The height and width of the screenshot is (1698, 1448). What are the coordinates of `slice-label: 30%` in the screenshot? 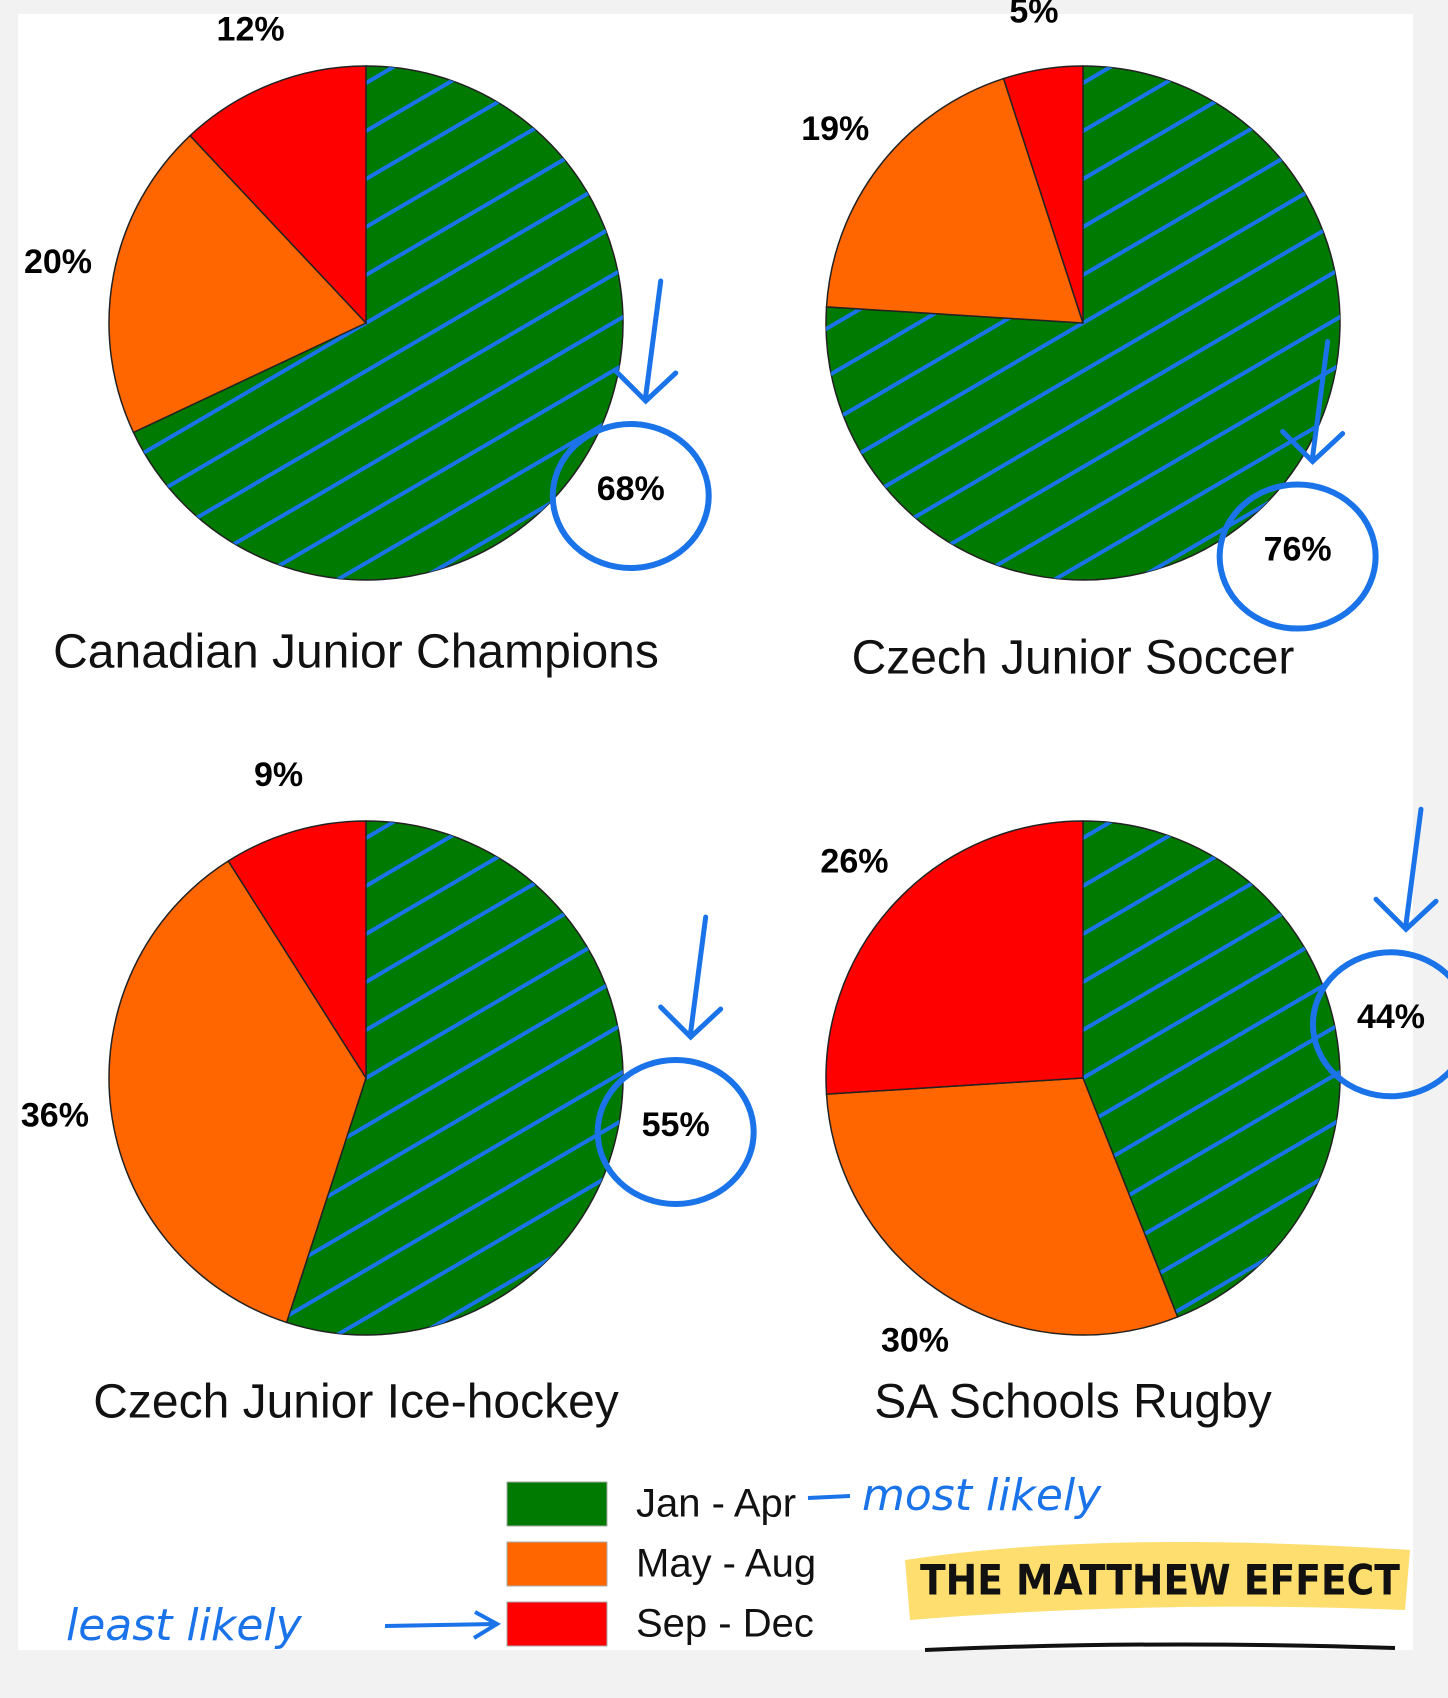 It's located at (915, 1341).